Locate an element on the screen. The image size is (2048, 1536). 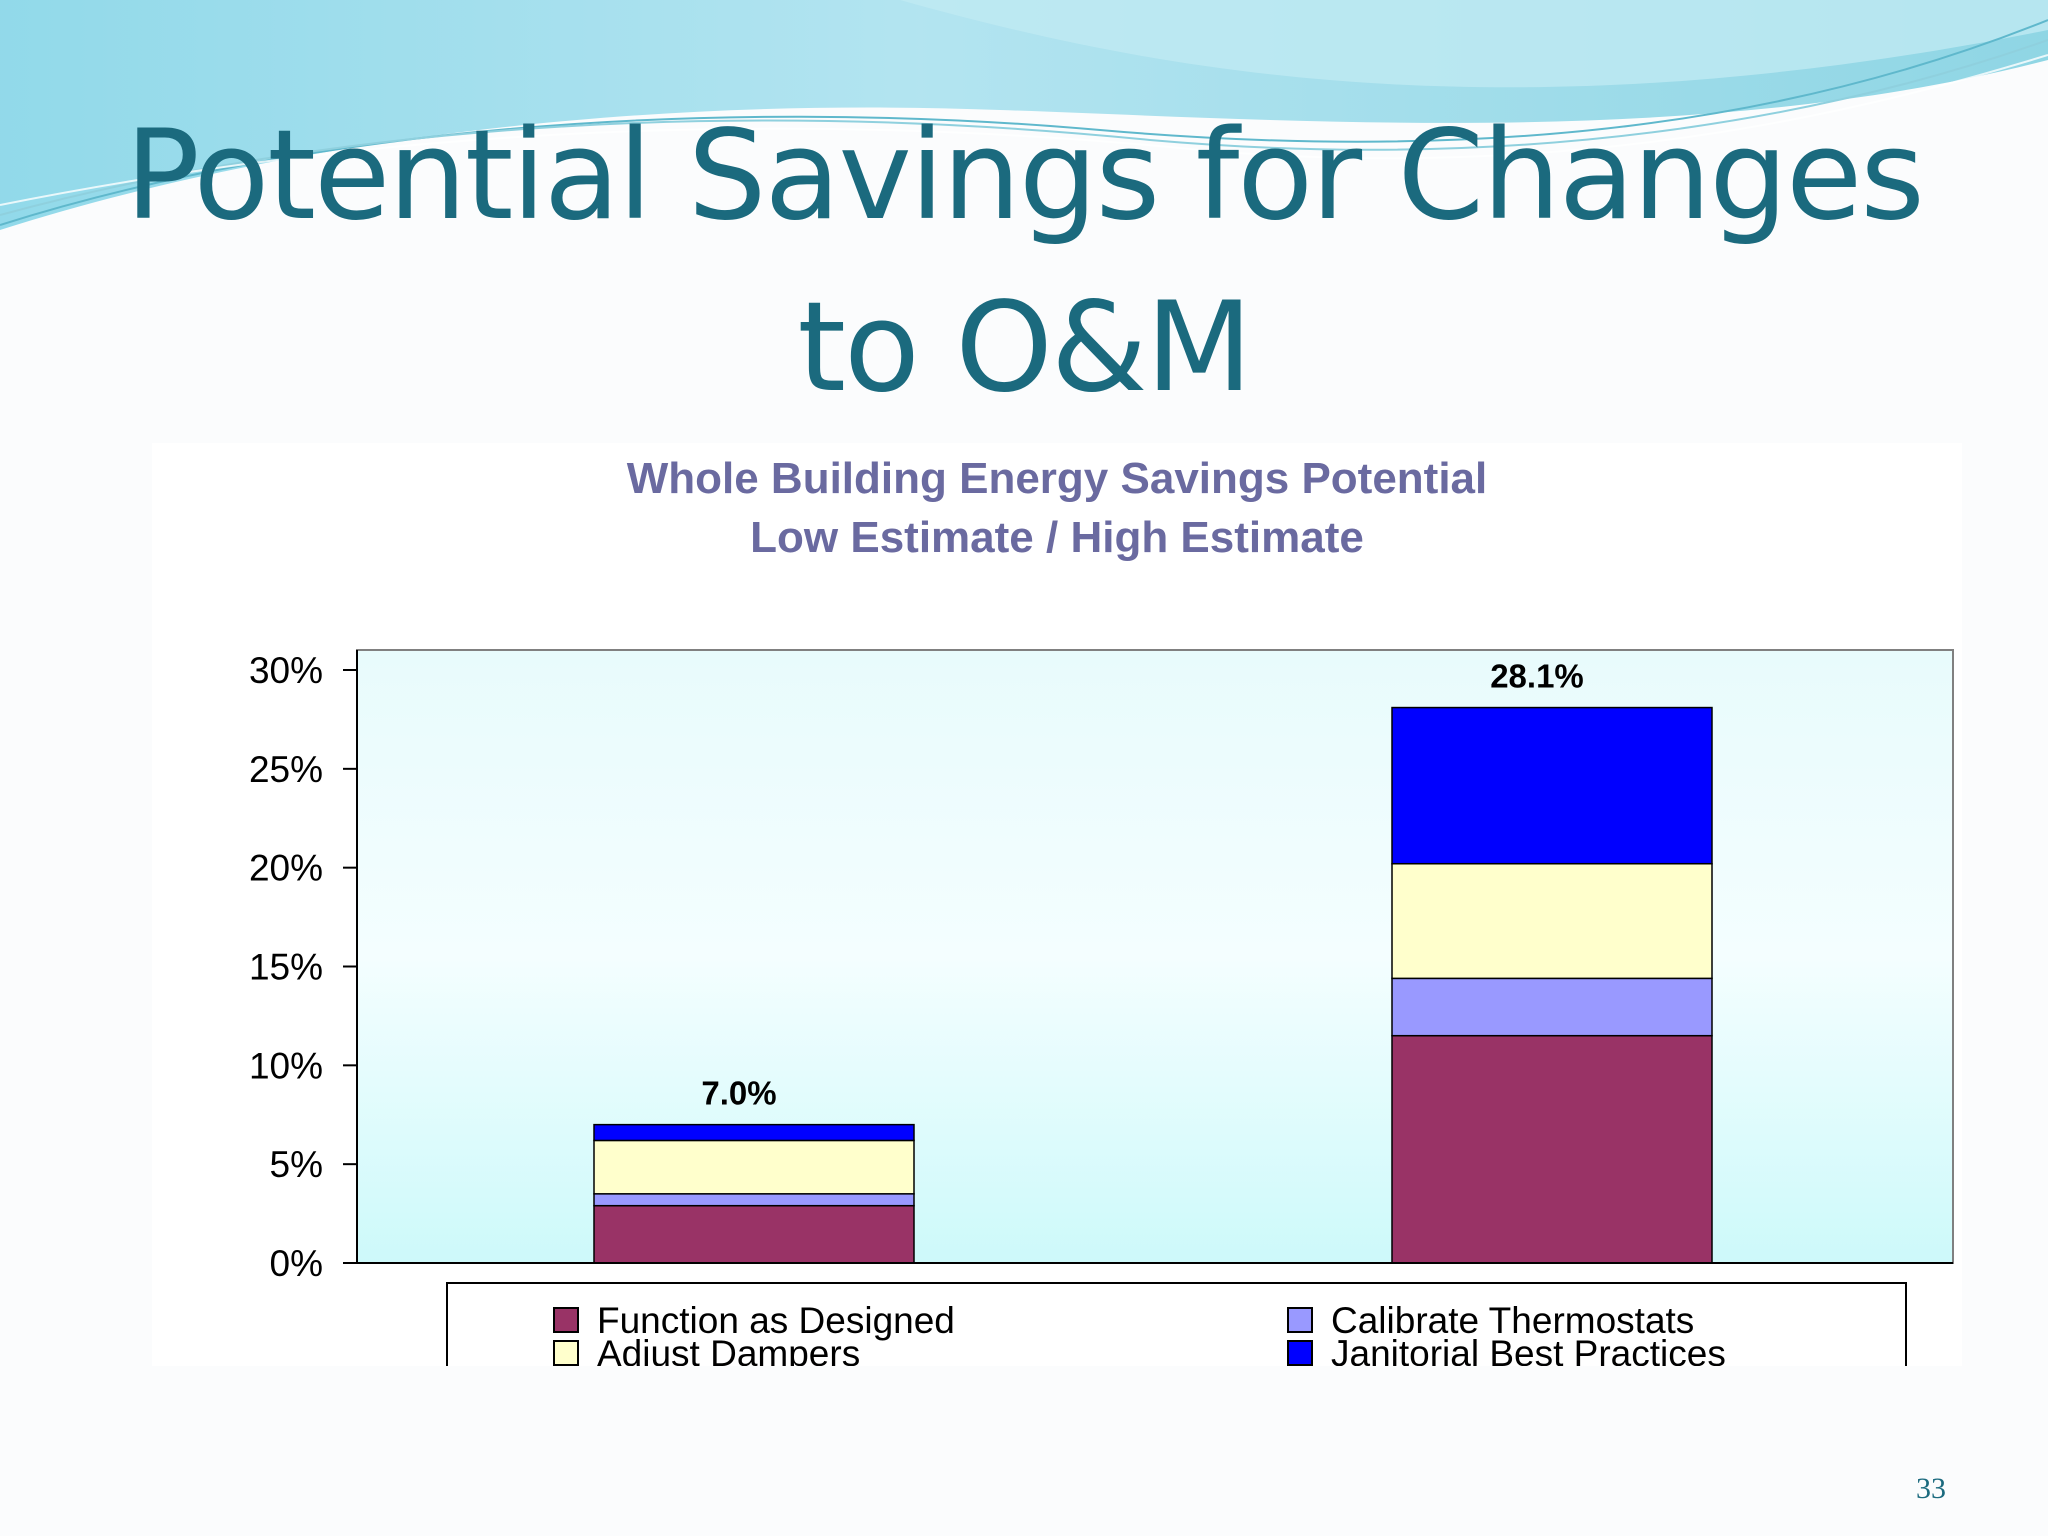
legend-swatch-adjust-dampers is located at coordinates (566, 1353).